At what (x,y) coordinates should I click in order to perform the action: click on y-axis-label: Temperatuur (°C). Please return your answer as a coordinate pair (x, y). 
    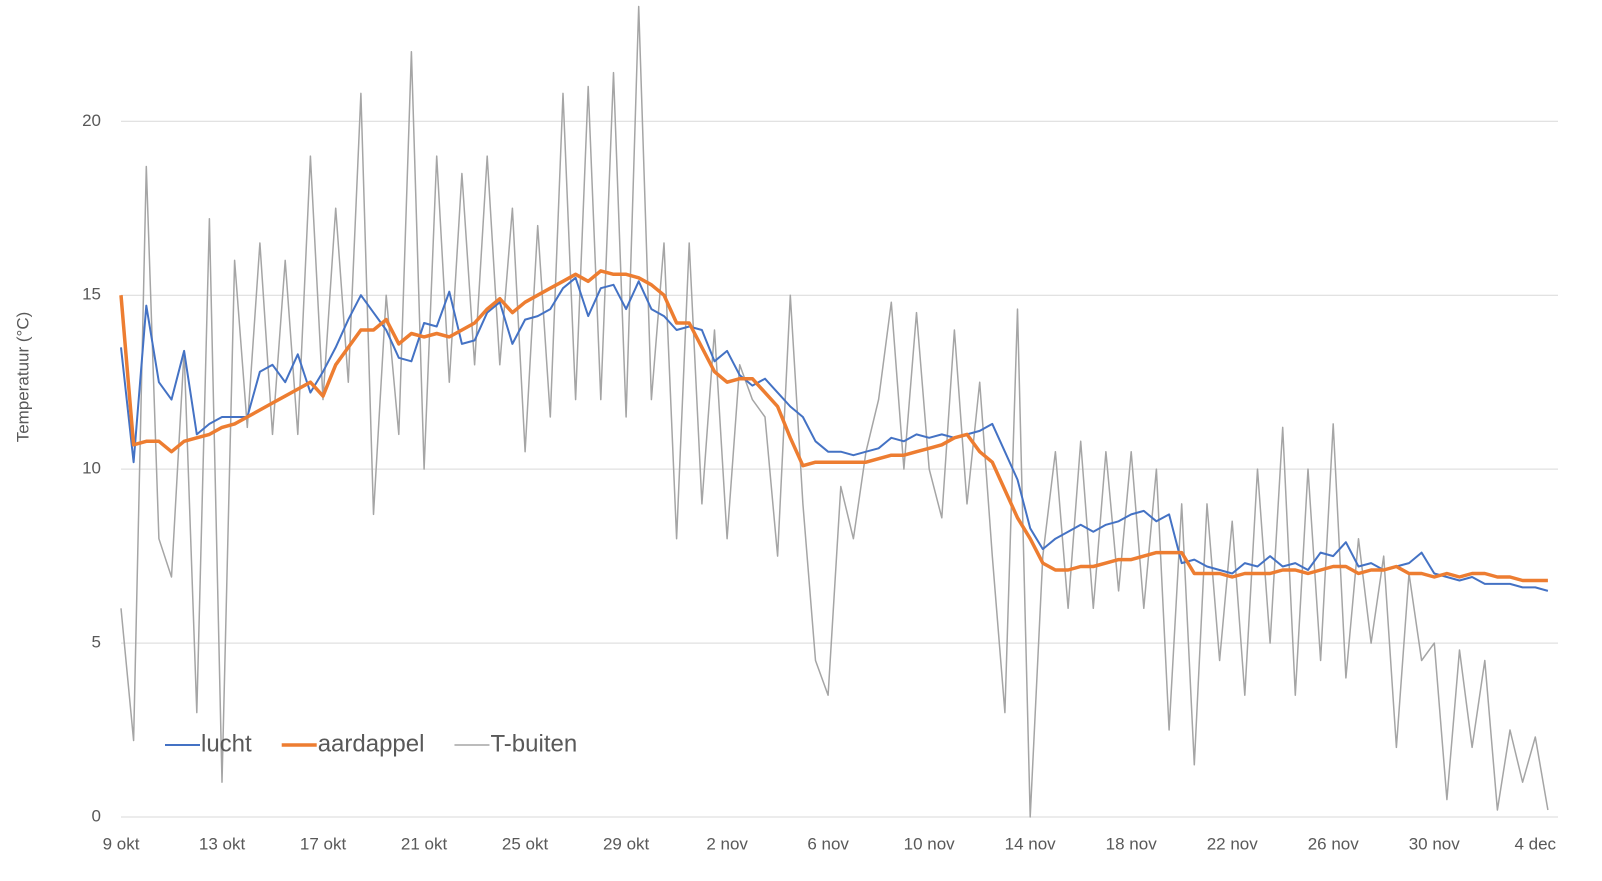
    Looking at the image, I should click on (22, 377).